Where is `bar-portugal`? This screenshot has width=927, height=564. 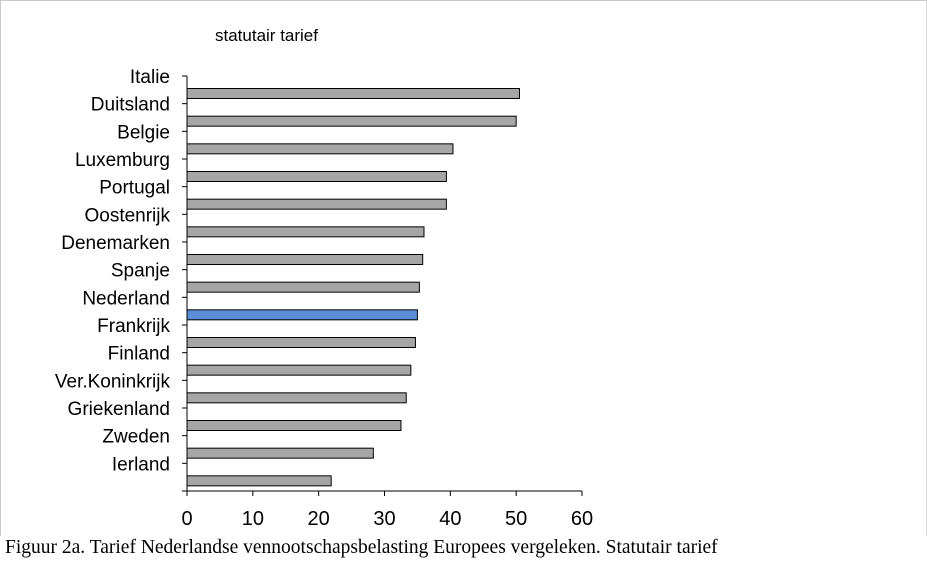 bar-portugal is located at coordinates (316, 204).